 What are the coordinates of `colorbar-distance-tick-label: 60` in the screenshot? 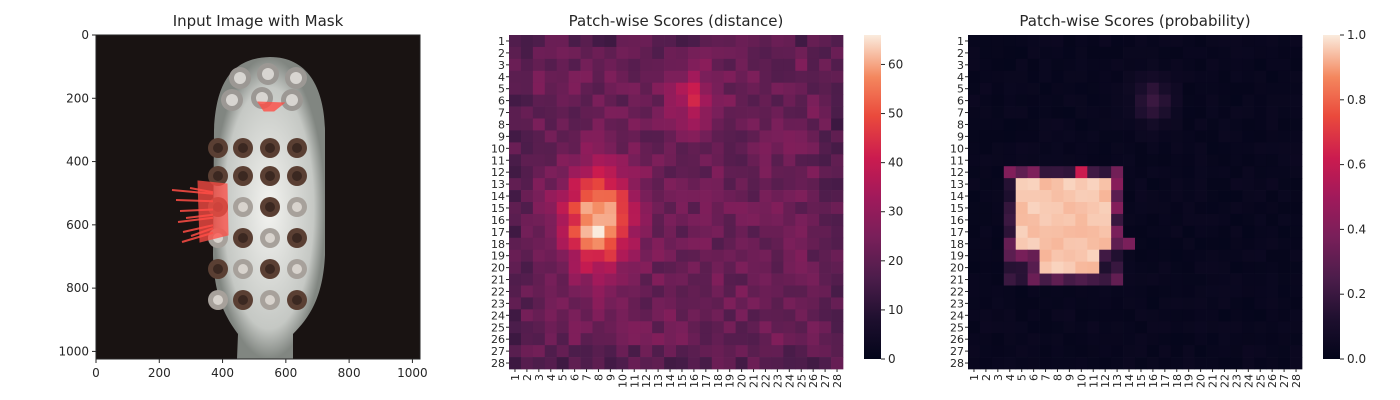 It's located at (895, 64).